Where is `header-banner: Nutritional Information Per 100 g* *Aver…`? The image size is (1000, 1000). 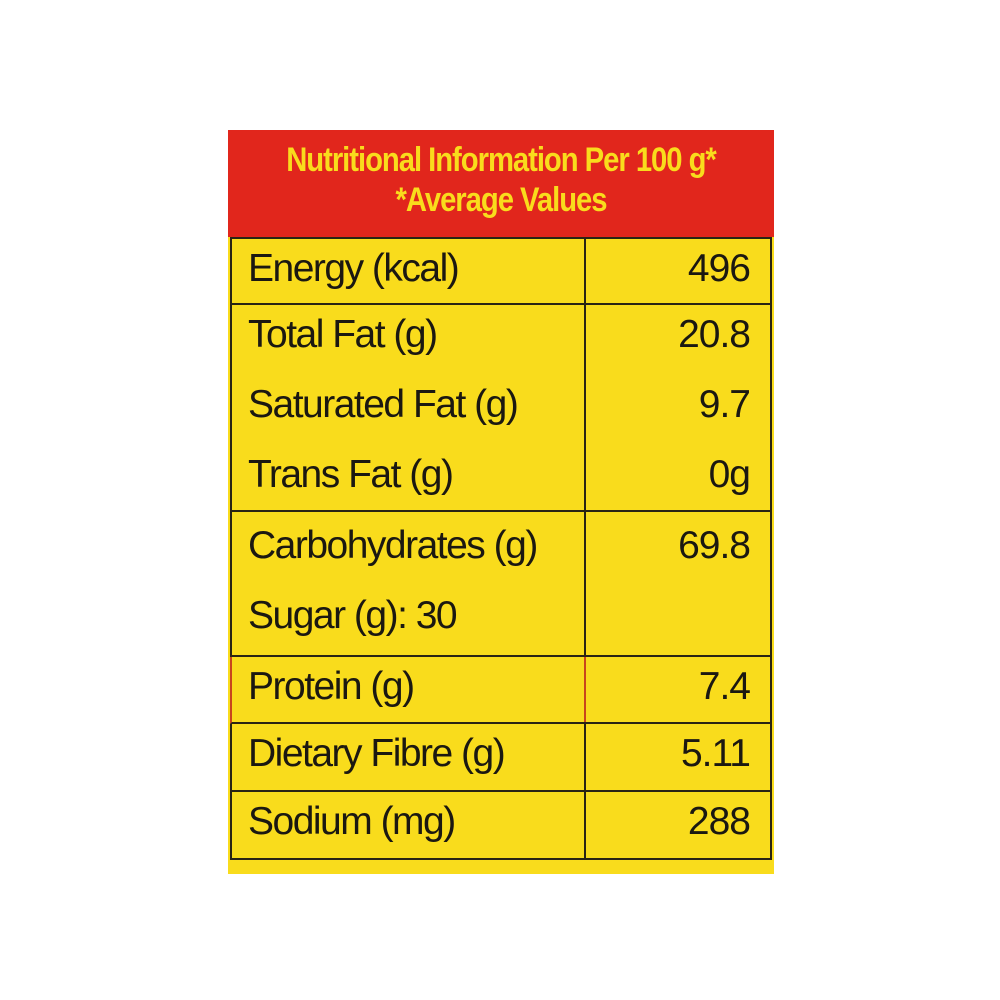
header-banner: Nutritional Information Per 100 g* *Aver… is located at coordinates (501, 183).